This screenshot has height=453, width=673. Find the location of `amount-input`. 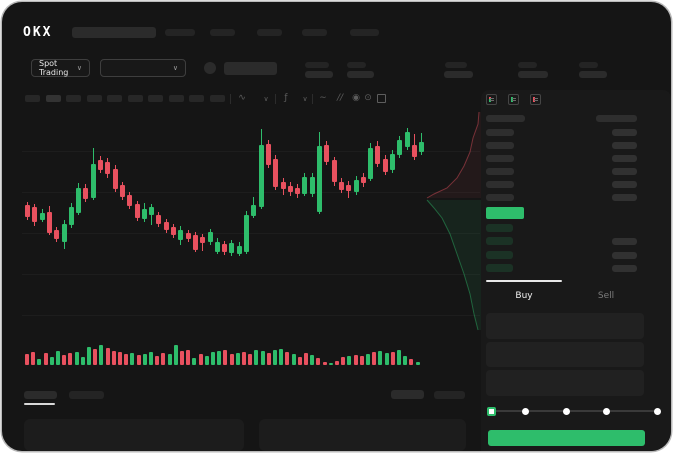

amount-input is located at coordinates (565, 354).